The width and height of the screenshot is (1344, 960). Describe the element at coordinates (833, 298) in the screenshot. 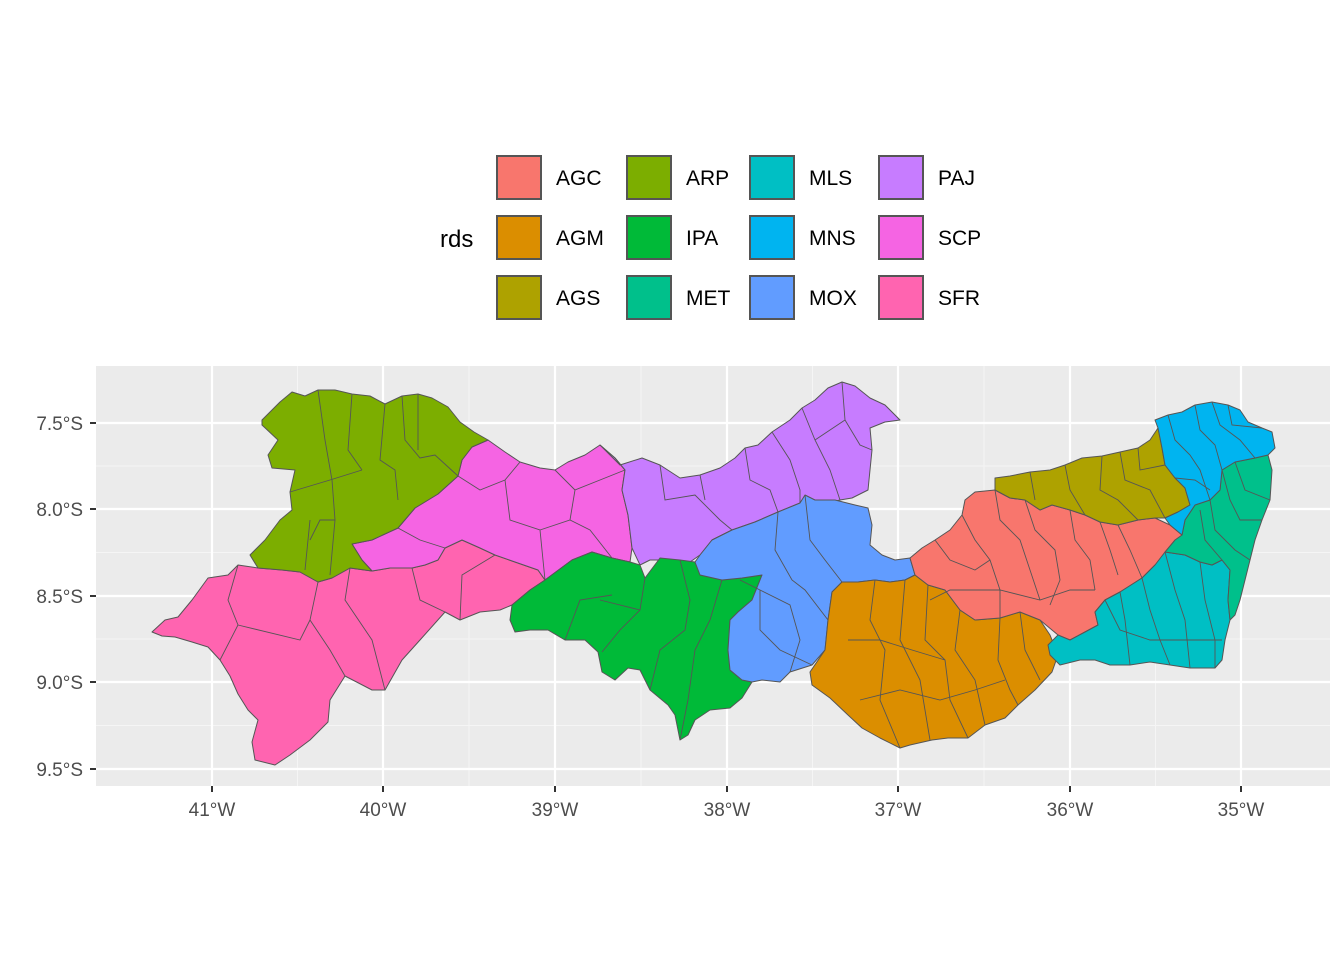

I see `legend-label: MOX` at that location.